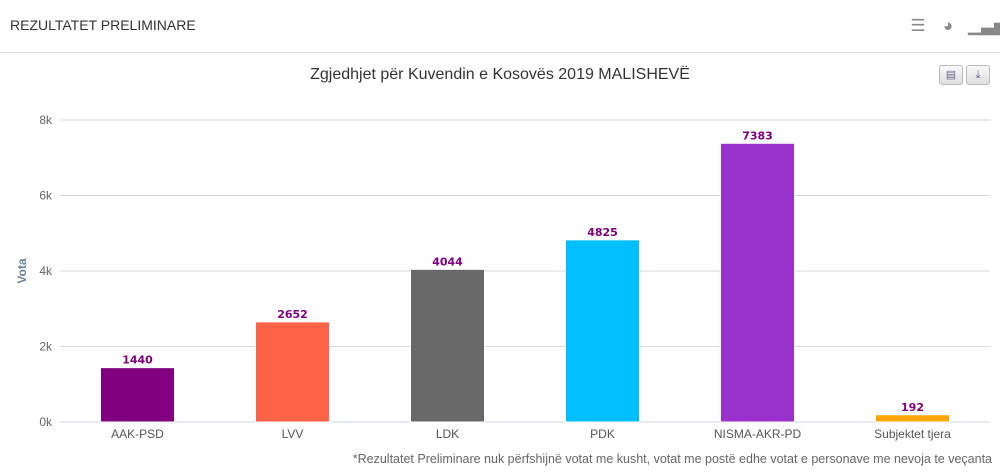 Image resolution: width=1000 pixels, height=475 pixels. What do you see at coordinates (137, 434) in the screenshot?
I see `x-tick-label: AAK-PSD` at bounding box center [137, 434].